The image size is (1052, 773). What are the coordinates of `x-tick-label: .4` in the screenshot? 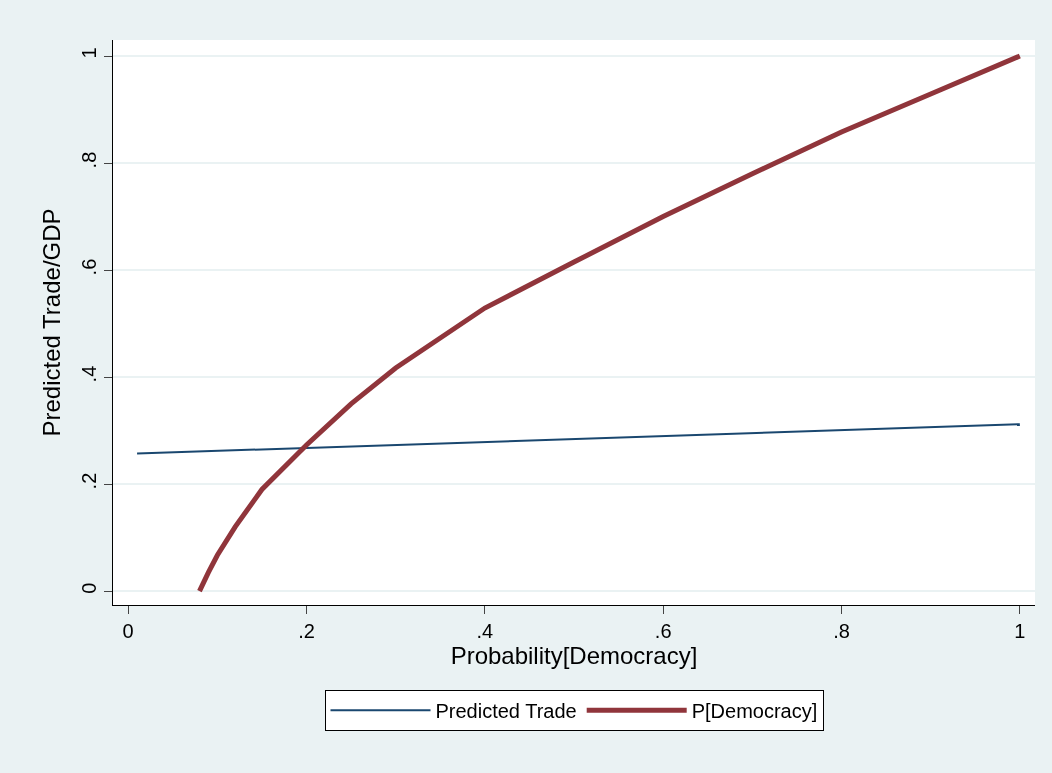 It's located at (485, 631).